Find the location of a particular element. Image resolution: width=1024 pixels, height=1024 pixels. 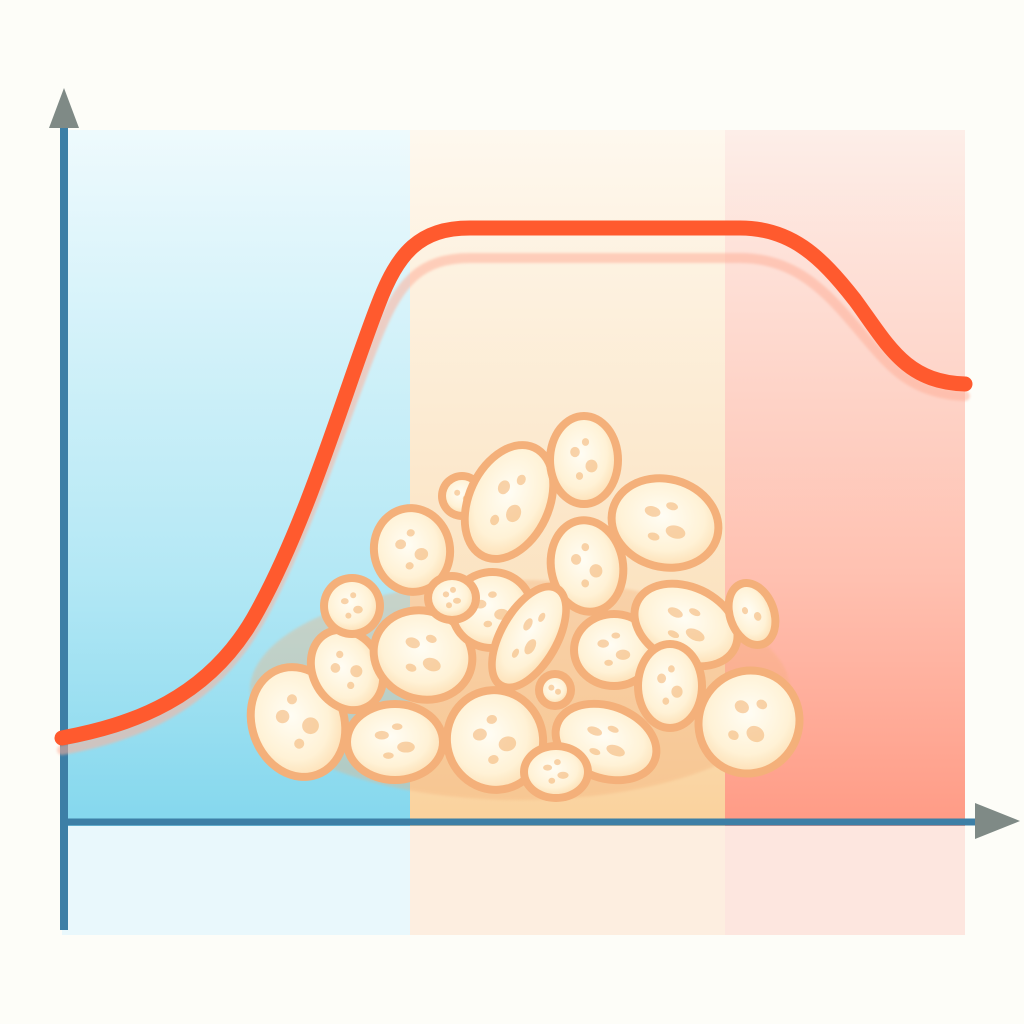

cool-zone-below-axis is located at coordinates (236, 880).